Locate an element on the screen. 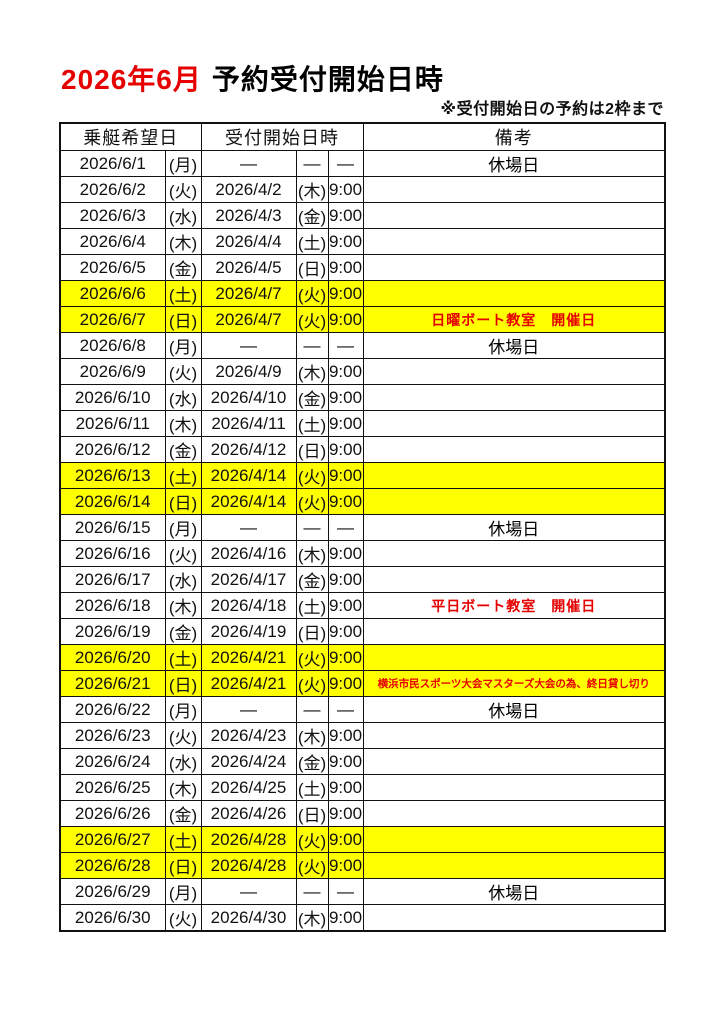  start-date-cell: 2026/4/7 is located at coordinates (248, 293).